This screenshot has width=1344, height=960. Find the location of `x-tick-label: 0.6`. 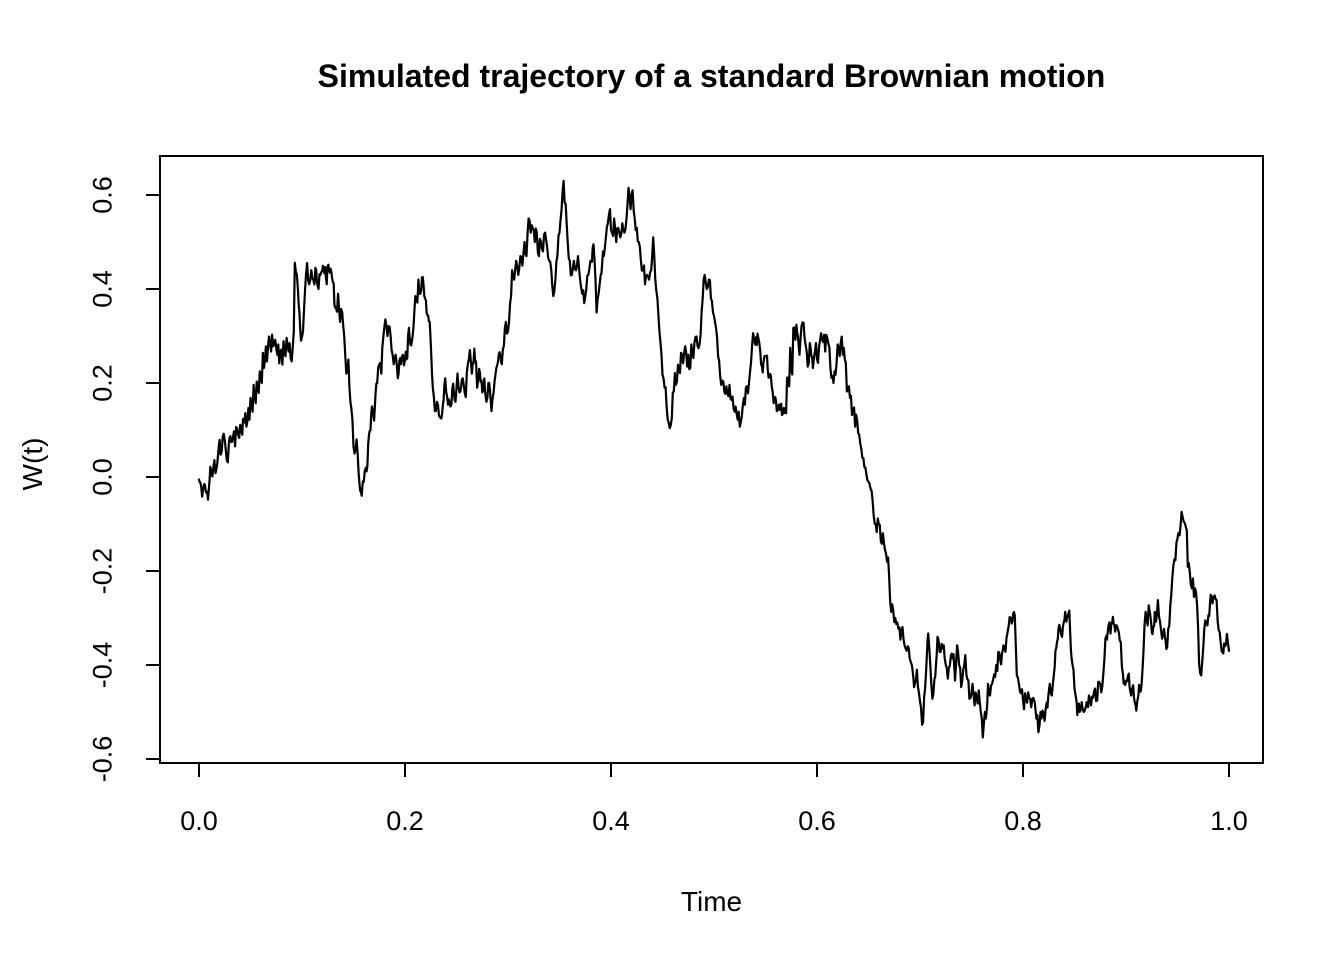

x-tick-label: 0.6 is located at coordinates (817, 821).